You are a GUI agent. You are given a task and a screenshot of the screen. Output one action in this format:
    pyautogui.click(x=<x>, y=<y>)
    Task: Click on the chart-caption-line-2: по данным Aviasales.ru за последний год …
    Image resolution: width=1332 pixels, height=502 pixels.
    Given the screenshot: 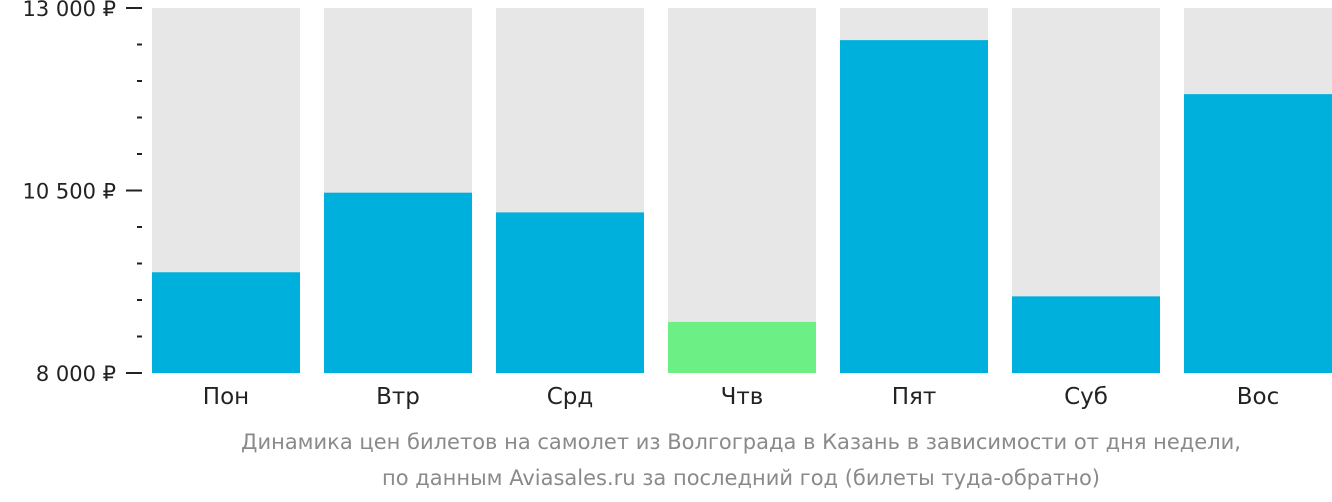 What is the action you would take?
    pyautogui.click(x=741, y=478)
    